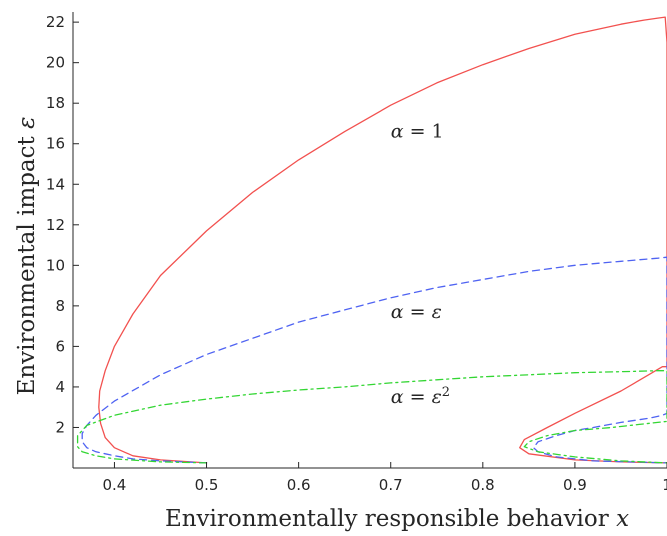 This screenshot has height=536, width=667. I want to click on x-tick-label: 1, so click(664, 485).